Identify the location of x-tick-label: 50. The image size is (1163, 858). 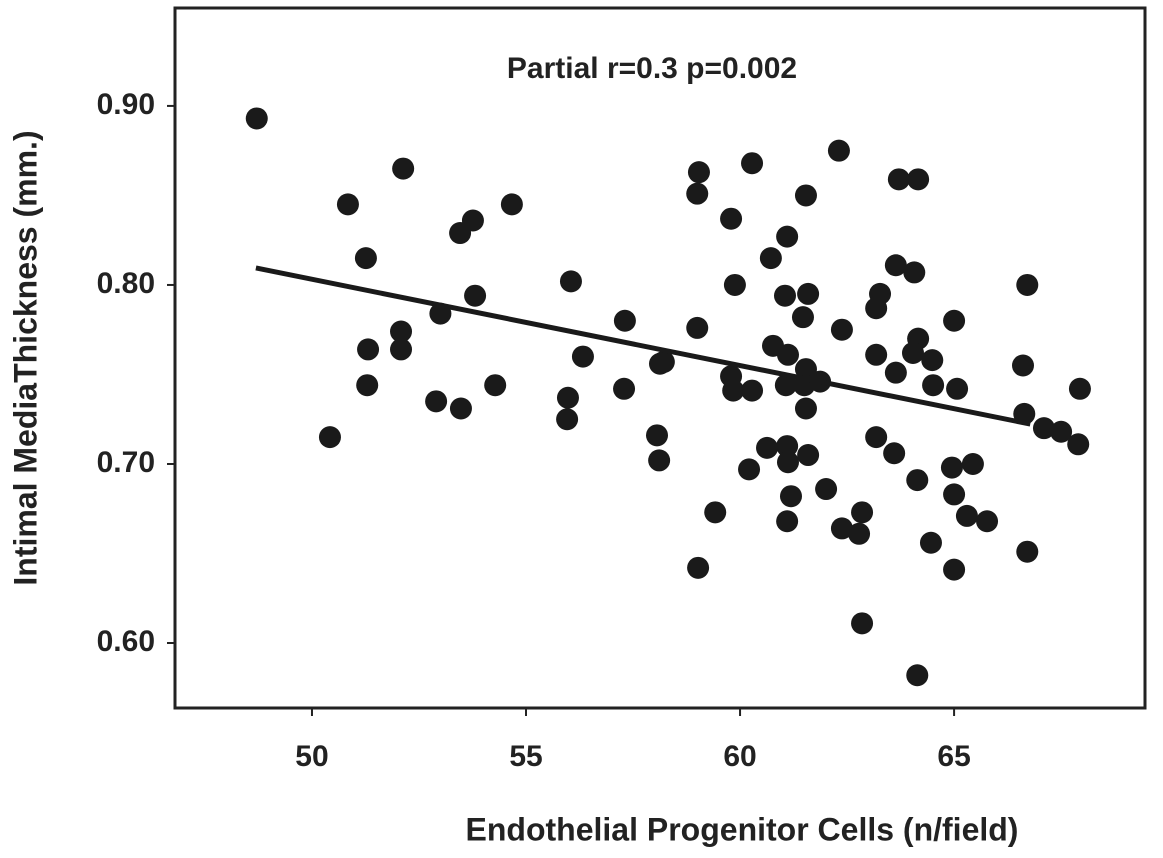
(311, 756).